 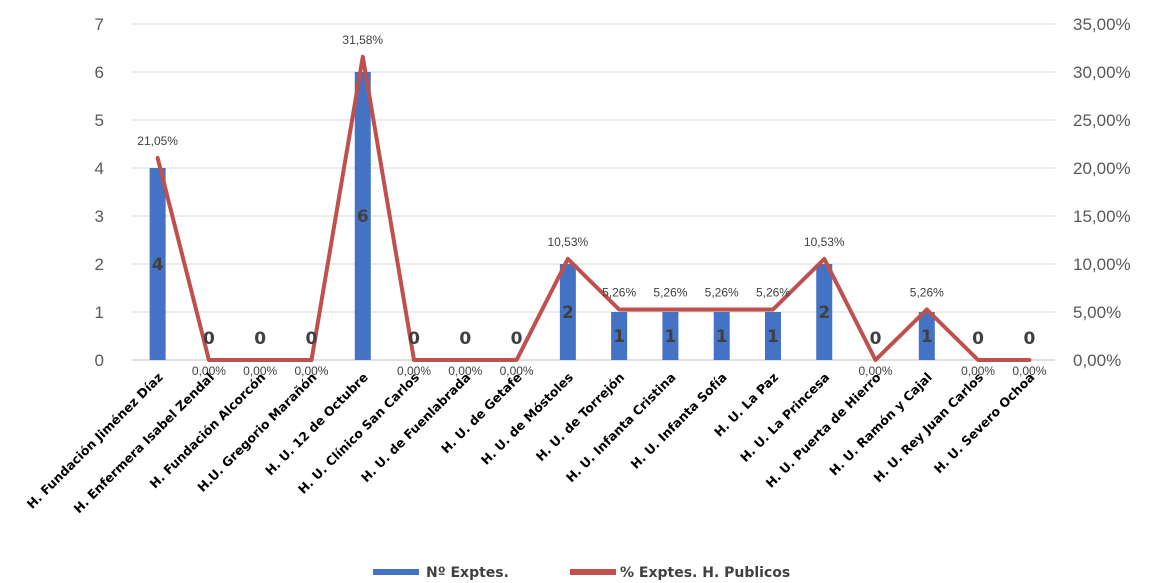 I want to click on right-tick-label: 10,00%, so click(x=1102, y=264).